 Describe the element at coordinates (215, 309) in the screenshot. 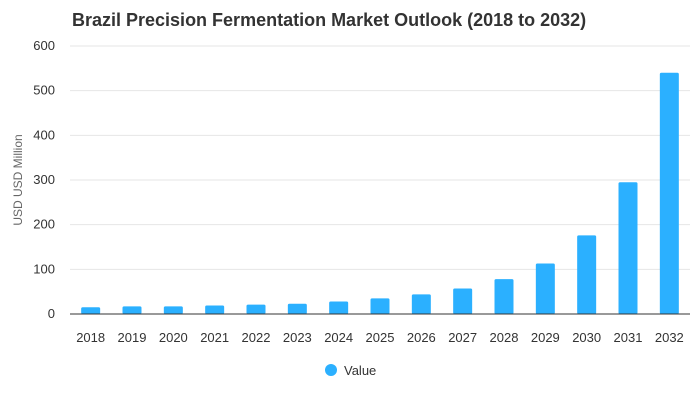

I see `bar-2021` at that location.